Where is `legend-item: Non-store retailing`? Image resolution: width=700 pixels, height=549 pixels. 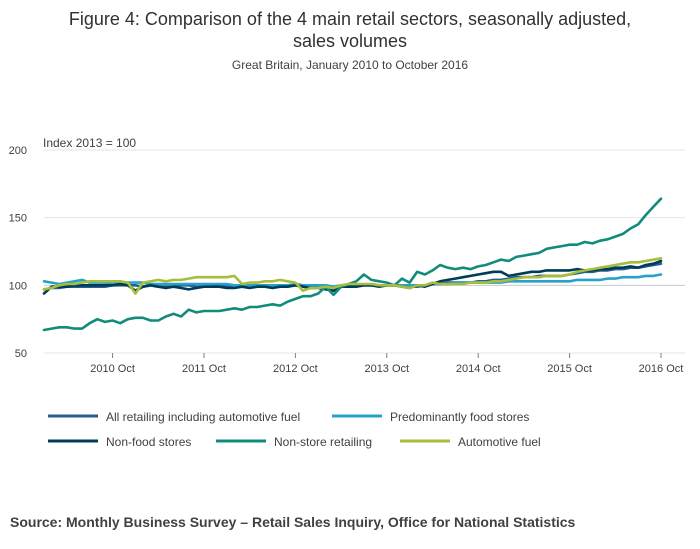 legend-item: Non-store retailing is located at coordinates (294, 442).